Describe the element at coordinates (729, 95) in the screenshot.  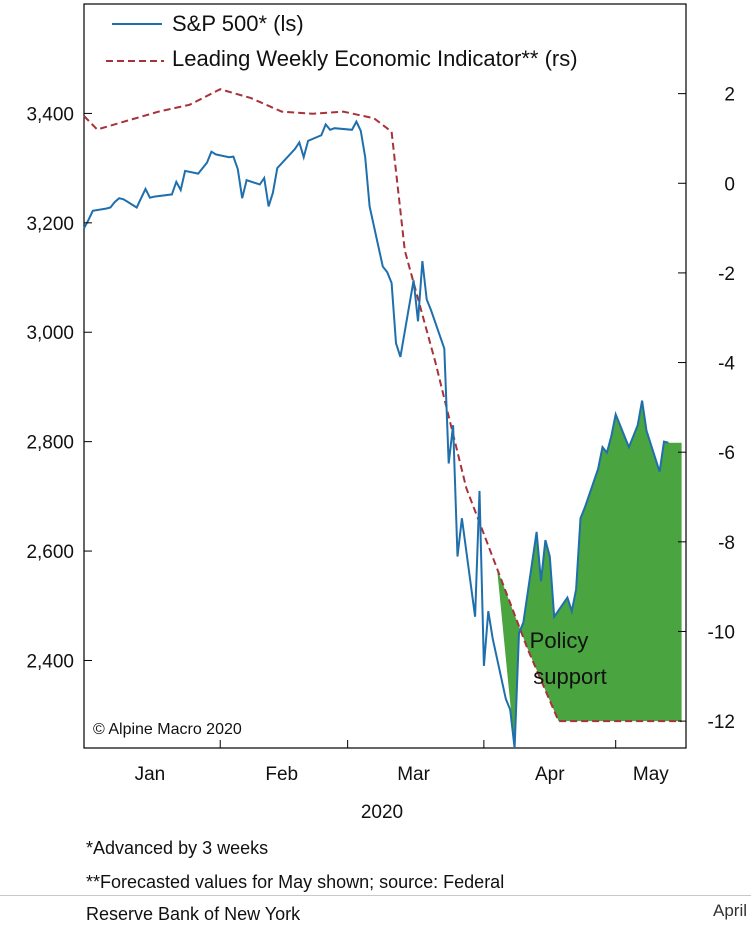
I see `right-tick-label: 2` at that location.